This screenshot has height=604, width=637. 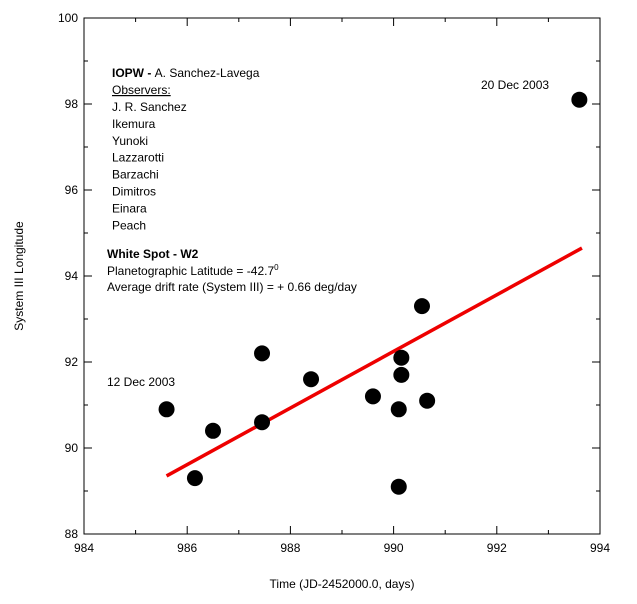 What do you see at coordinates (190, 271) in the screenshot?
I see `latitude-text: Planetographic Latitude = -42.7` at bounding box center [190, 271].